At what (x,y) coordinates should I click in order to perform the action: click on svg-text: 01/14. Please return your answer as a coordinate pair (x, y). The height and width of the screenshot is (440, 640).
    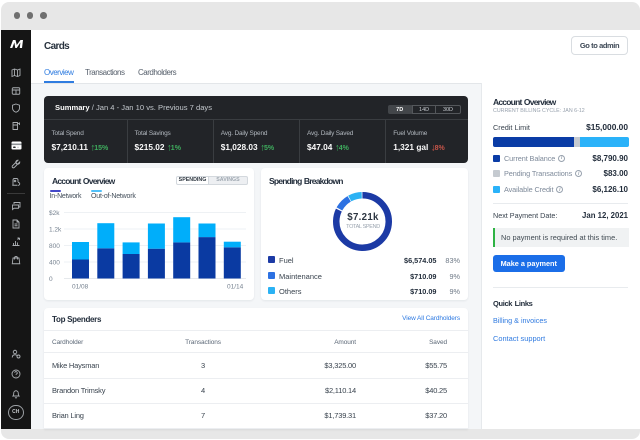
    Looking at the image, I should click on (235, 287).